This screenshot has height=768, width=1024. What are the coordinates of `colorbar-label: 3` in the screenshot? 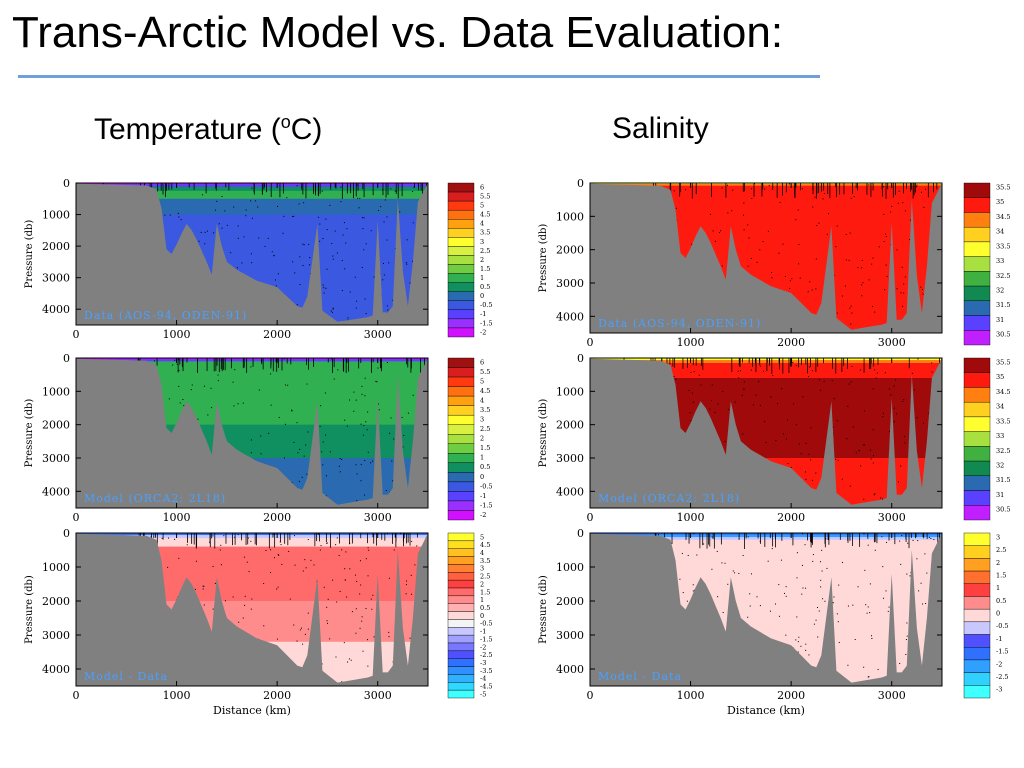 It's located at (482, 420).